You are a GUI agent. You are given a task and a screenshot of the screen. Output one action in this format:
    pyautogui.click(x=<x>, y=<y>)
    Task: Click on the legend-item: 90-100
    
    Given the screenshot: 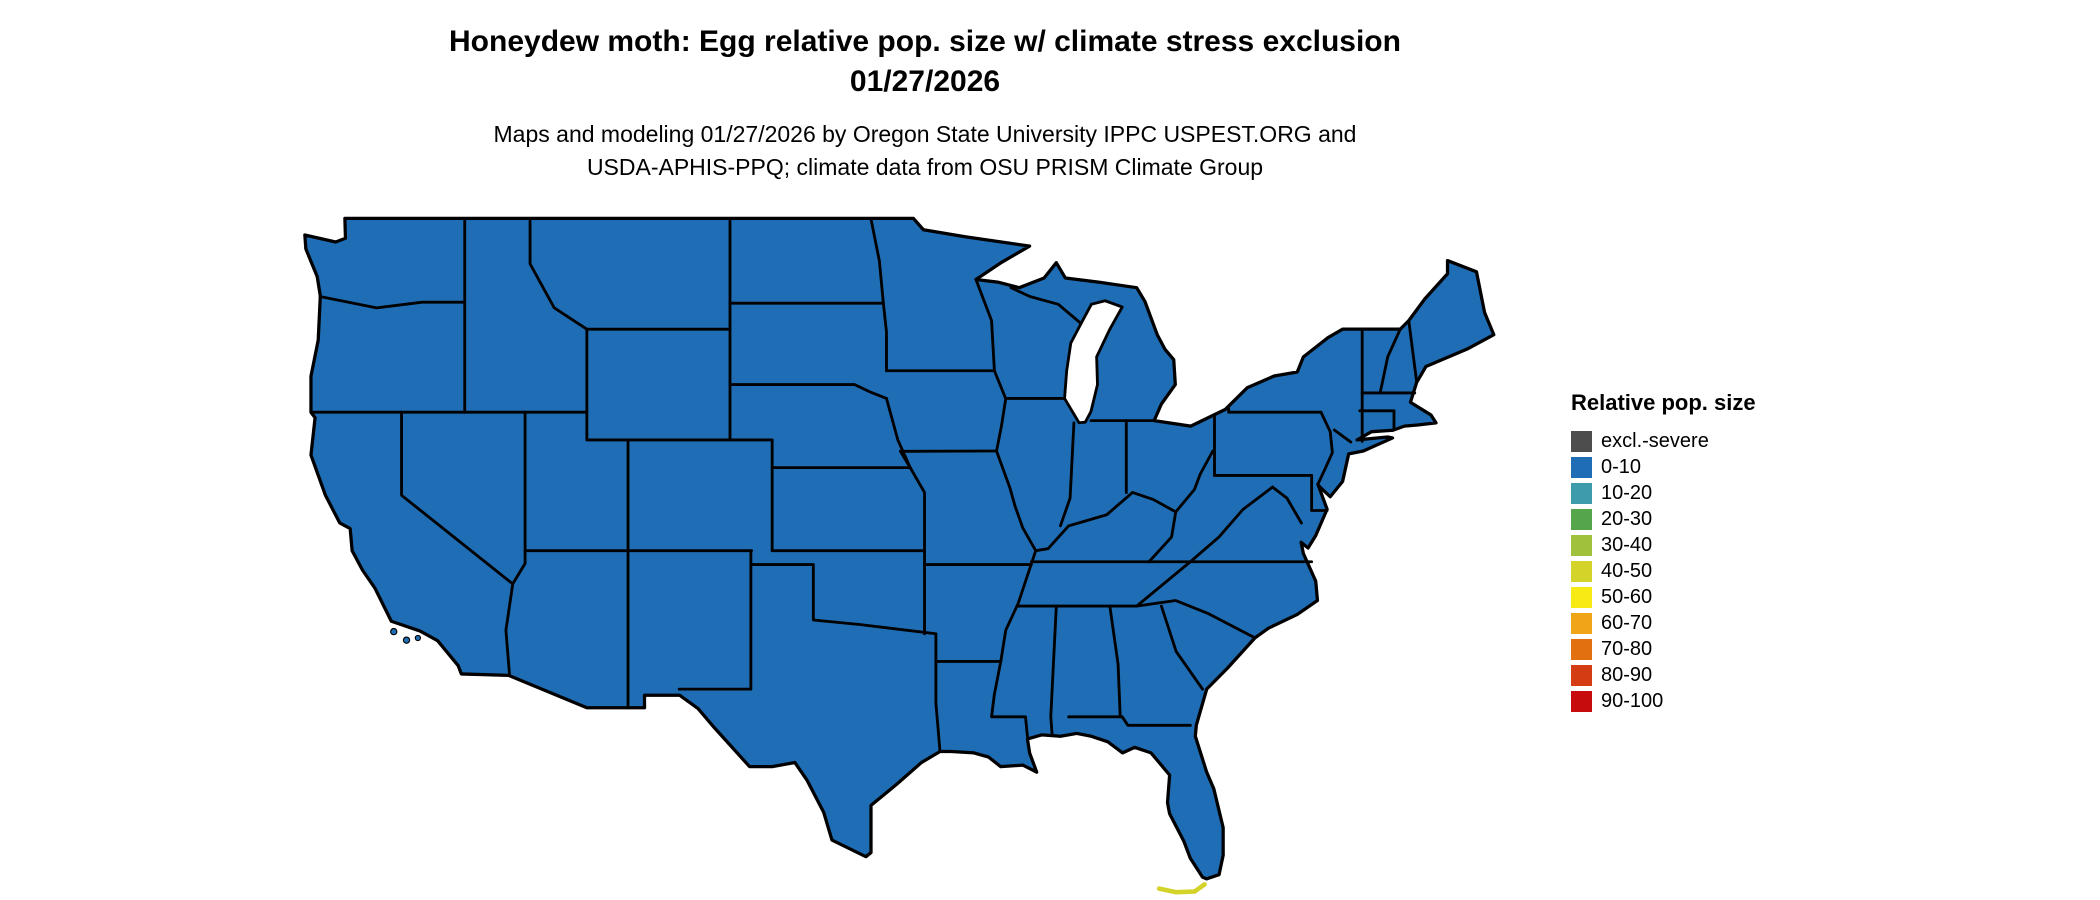 What is the action you would take?
    pyautogui.click(x=1663, y=701)
    